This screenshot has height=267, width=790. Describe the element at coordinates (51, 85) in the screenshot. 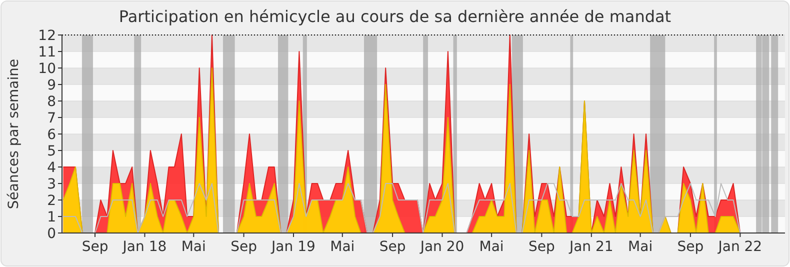

I see `y-tick-label: 9` at that location.